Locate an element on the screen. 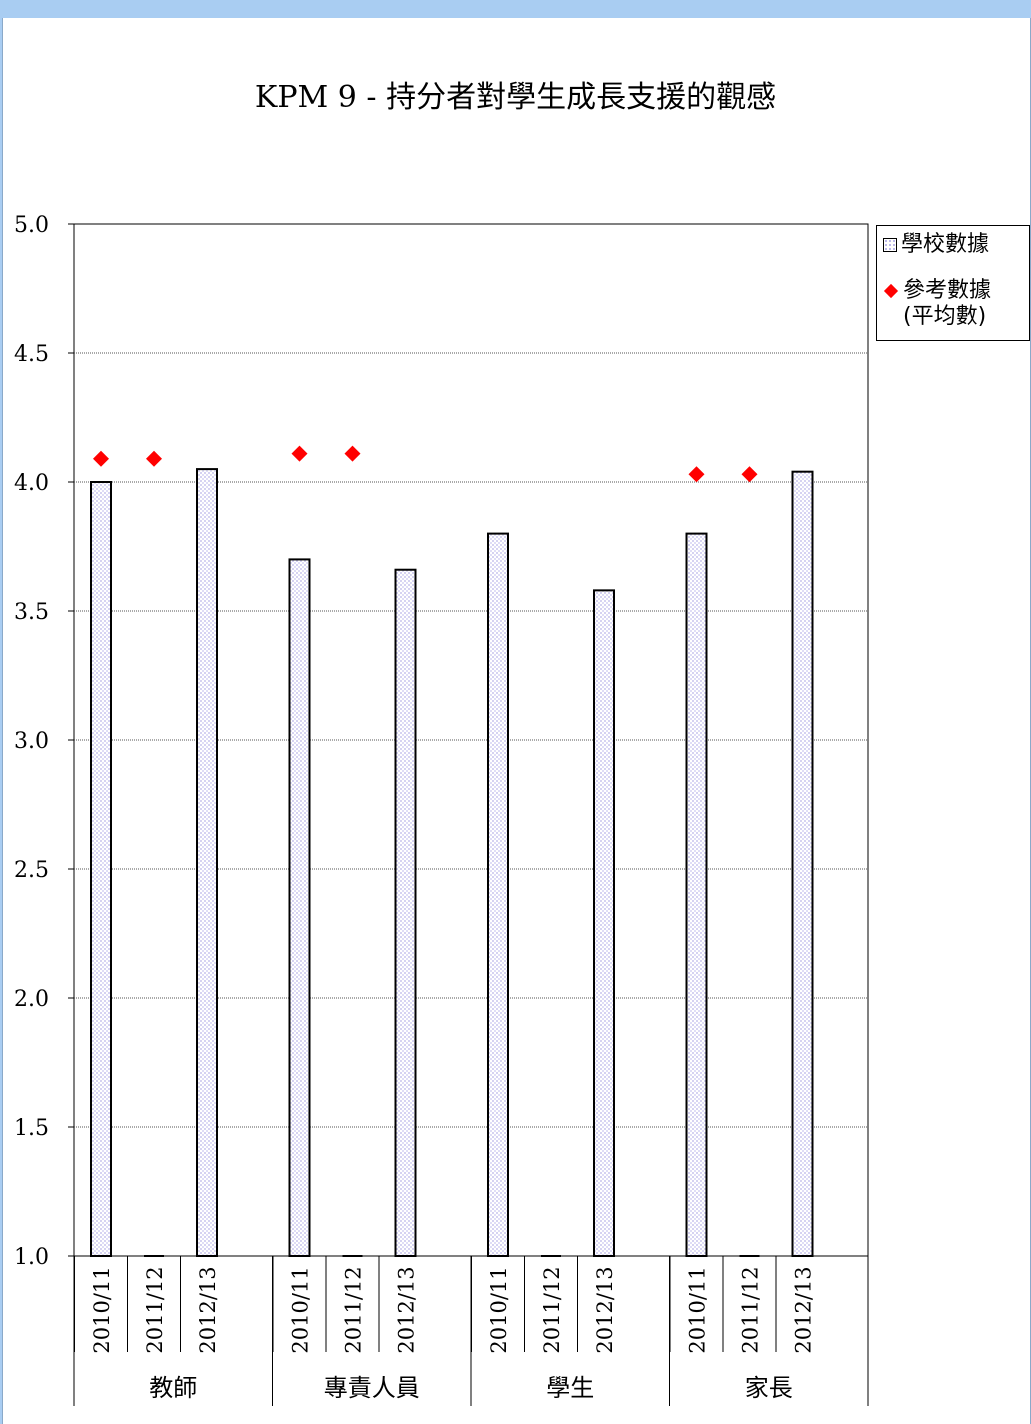  y-tick-label: 4.5 is located at coordinates (31, 354).